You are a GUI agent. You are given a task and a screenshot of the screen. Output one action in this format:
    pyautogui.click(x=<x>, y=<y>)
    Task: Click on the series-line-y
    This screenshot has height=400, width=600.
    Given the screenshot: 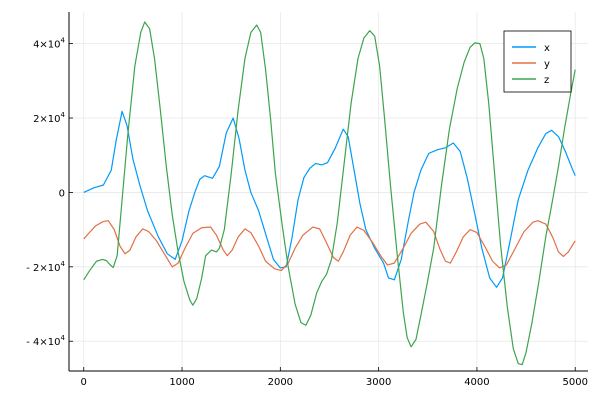 What is the action you would take?
    pyautogui.click(x=329, y=246)
    